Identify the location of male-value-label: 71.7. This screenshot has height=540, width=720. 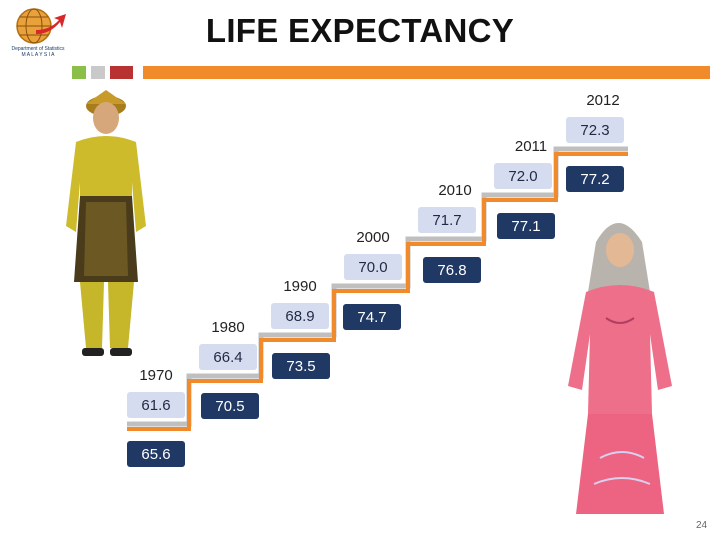
(446, 220).